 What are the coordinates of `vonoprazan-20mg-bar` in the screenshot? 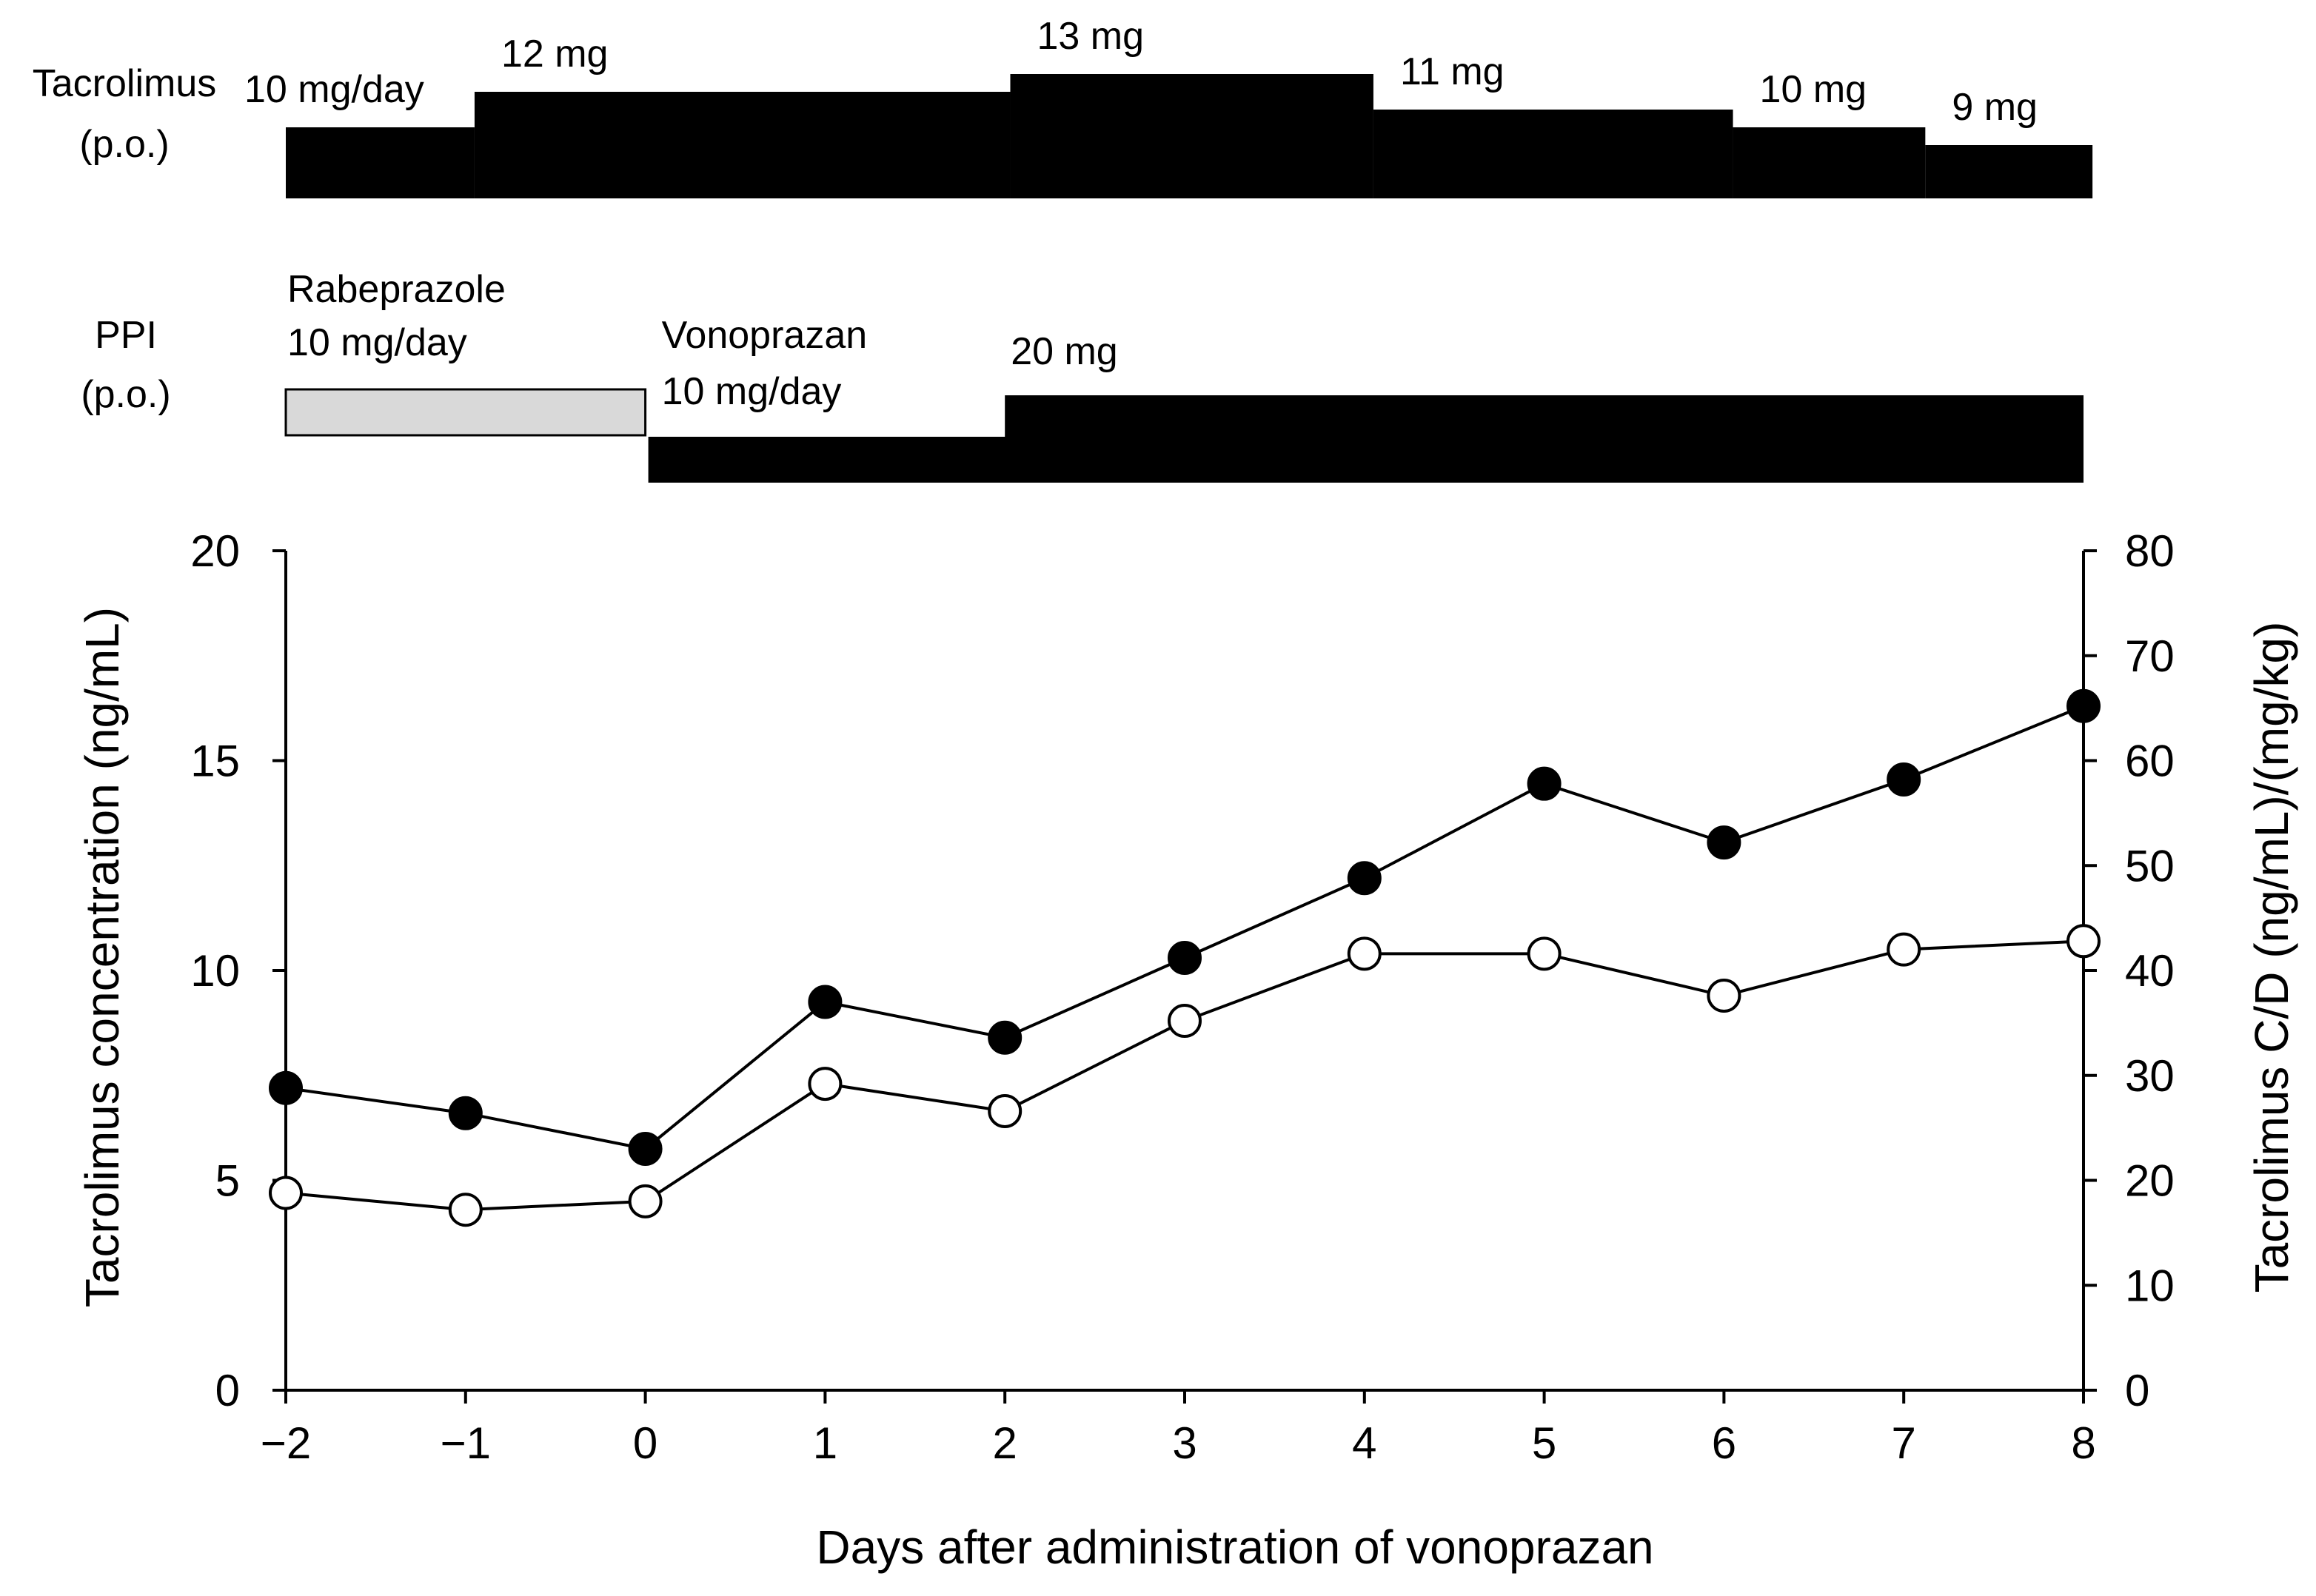 It's located at (1544, 439).